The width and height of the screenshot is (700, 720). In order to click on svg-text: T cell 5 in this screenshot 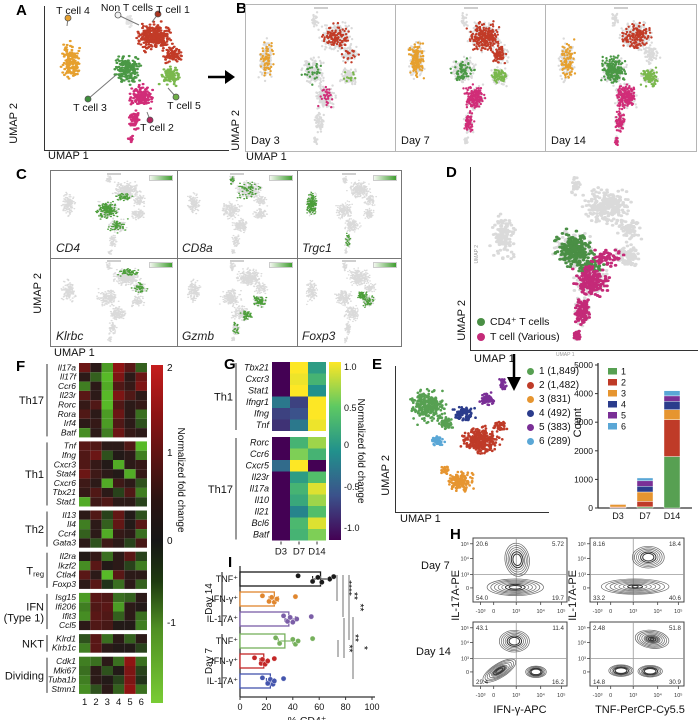, I will do `click(184, 106)`.